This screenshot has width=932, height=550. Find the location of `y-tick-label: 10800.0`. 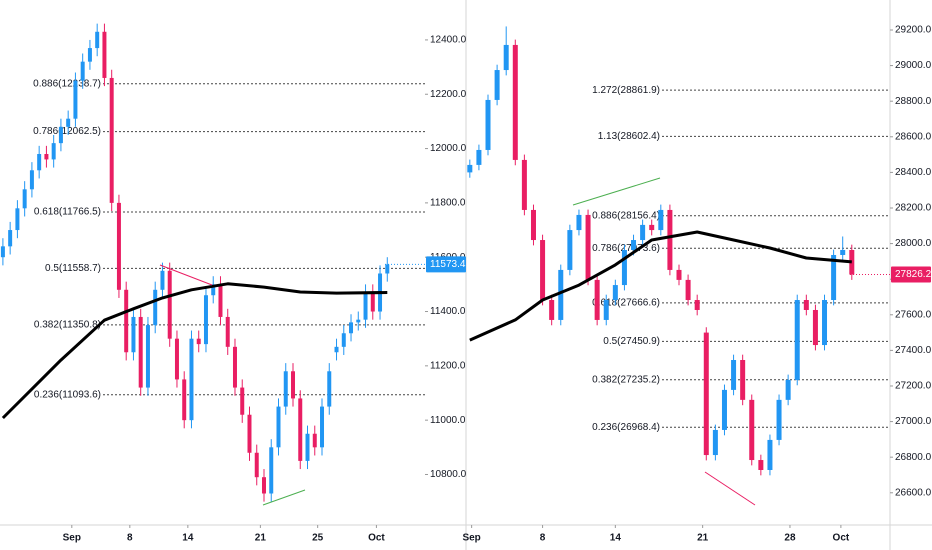

y-tick-label: 10800.0 is located at coordinates (448, 474).